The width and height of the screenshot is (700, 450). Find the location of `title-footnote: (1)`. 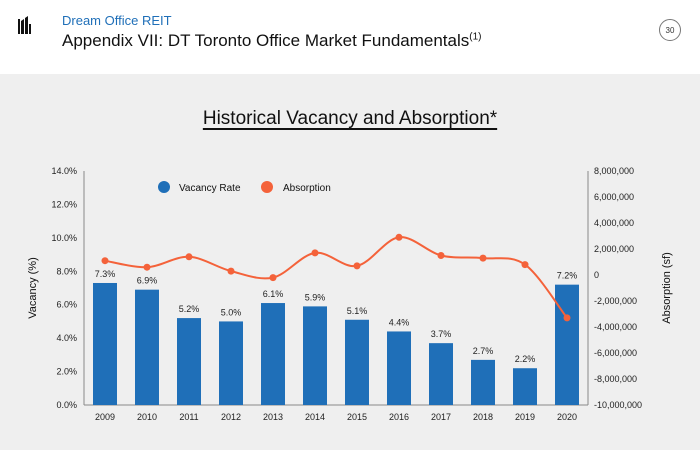

title-footnote: (1) is located at coordinates (475, 37).